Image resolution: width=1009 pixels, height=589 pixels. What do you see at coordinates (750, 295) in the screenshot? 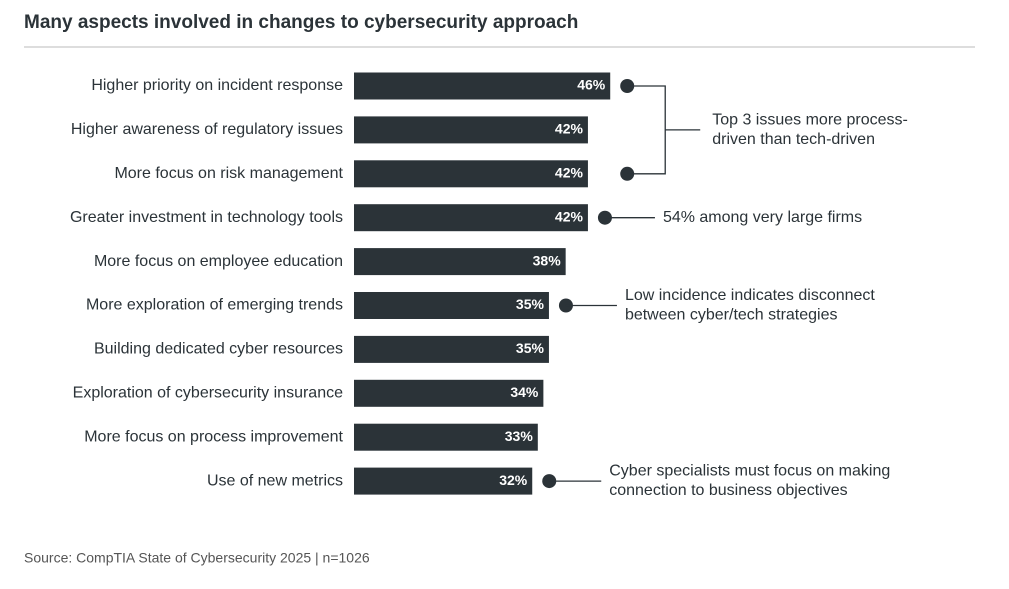
I see `annotation-text: Low incidence indicates disconnect` at bounding box center [750, 295].